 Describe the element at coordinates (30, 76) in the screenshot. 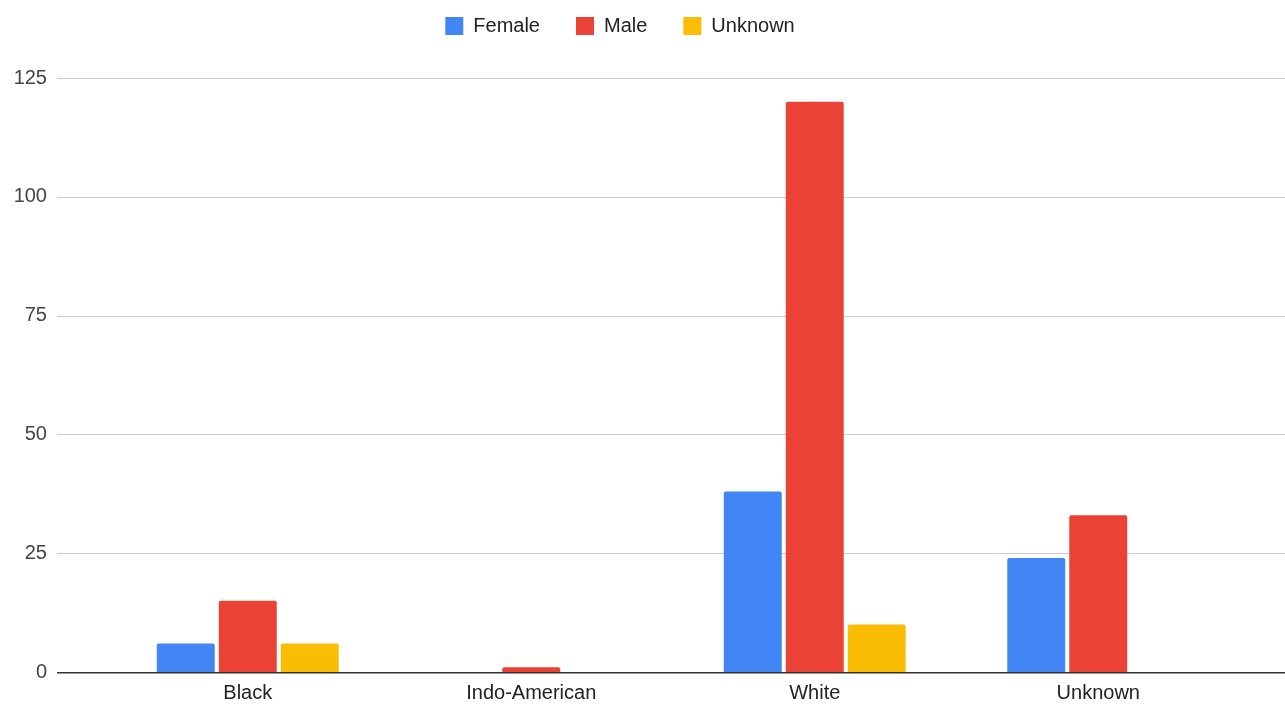

I see `y-tick-label: 125` at that location.